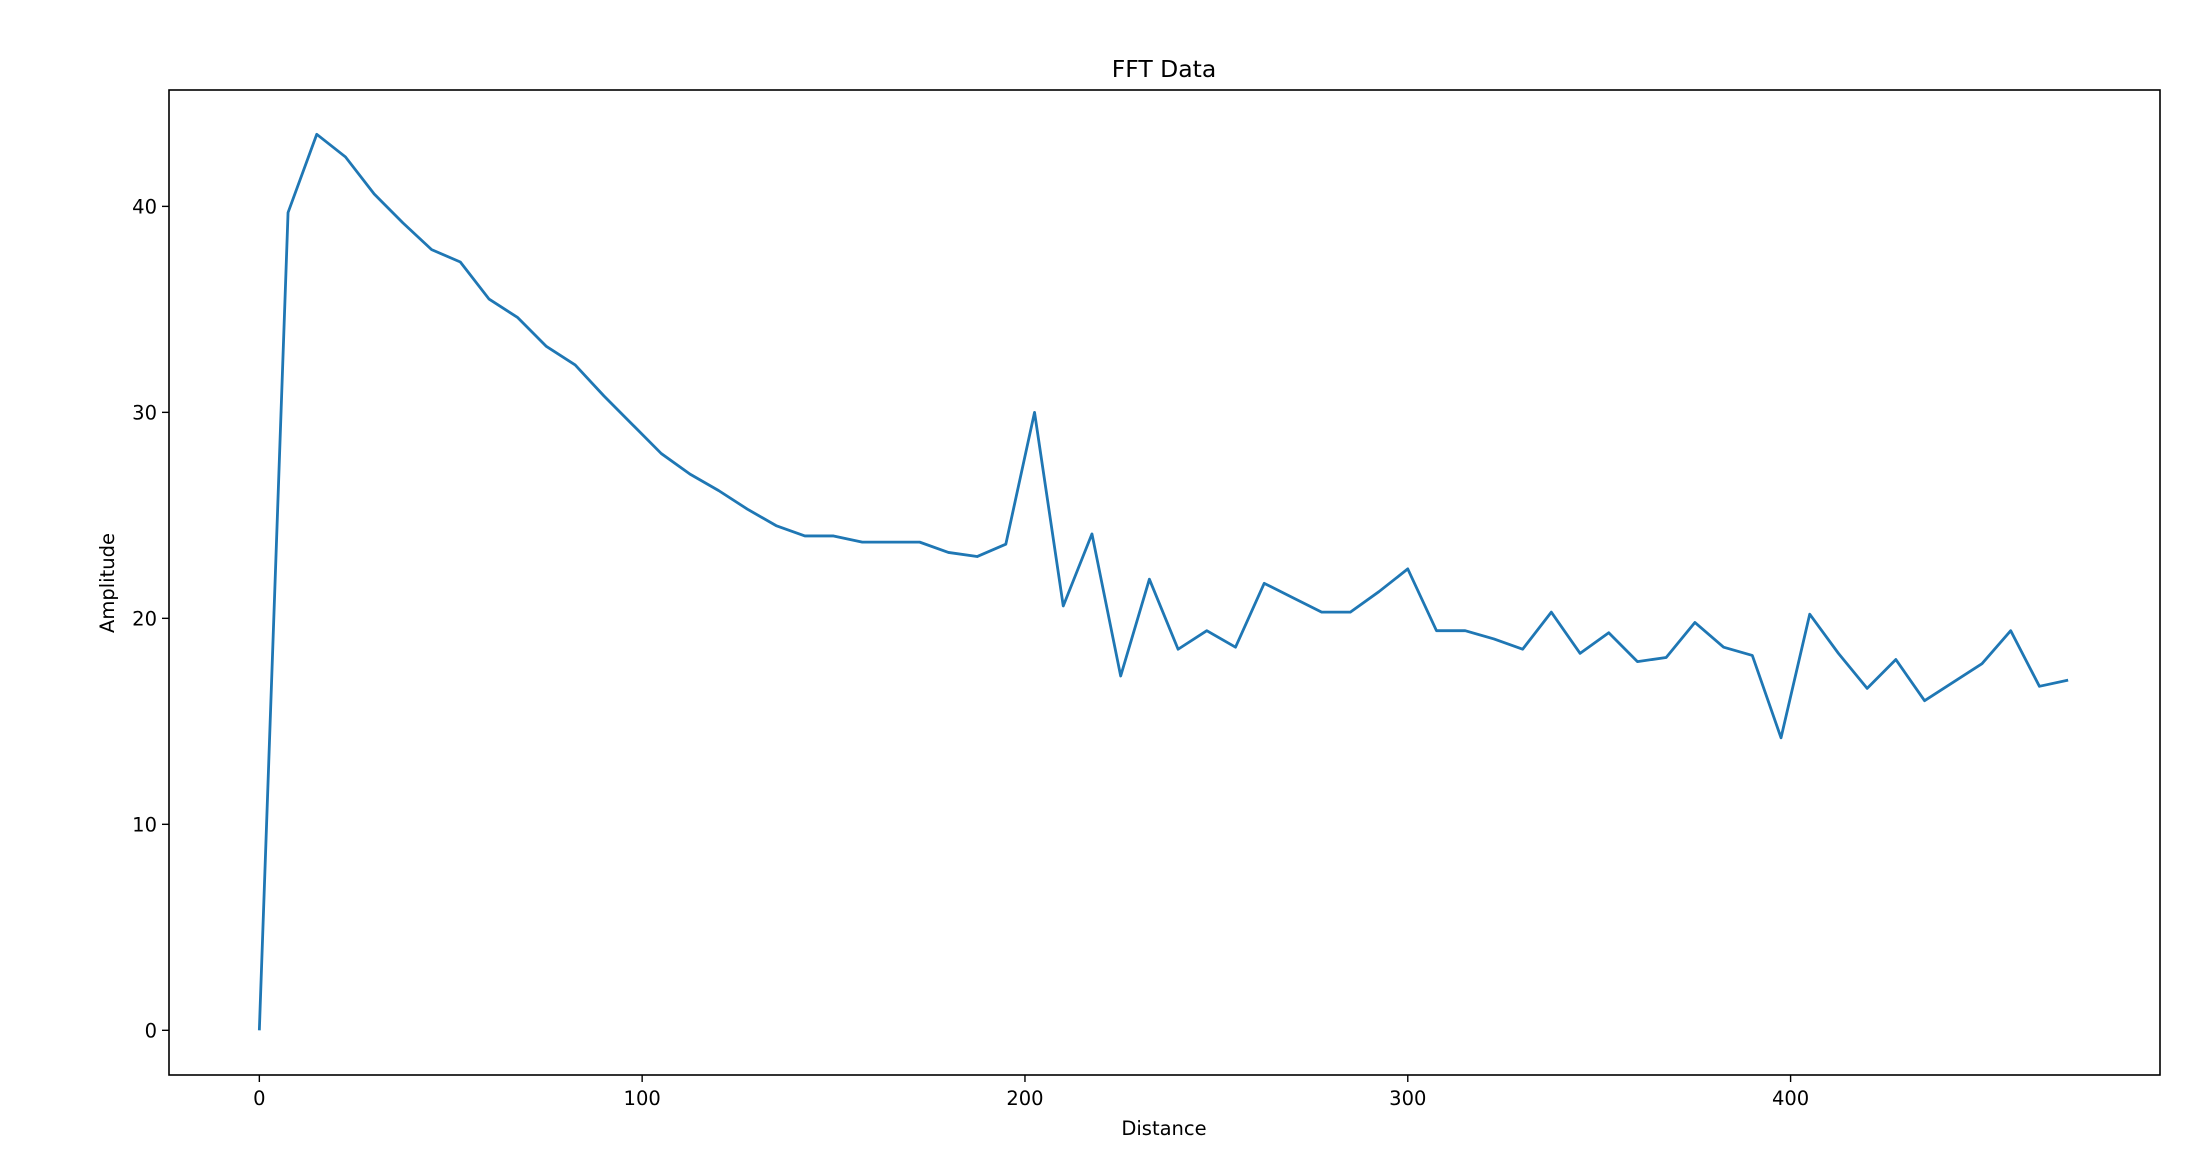 The height and width of the screenshot is (1165, 2187). I want to click on x-tick-label: 200, so click(1024, 1098).